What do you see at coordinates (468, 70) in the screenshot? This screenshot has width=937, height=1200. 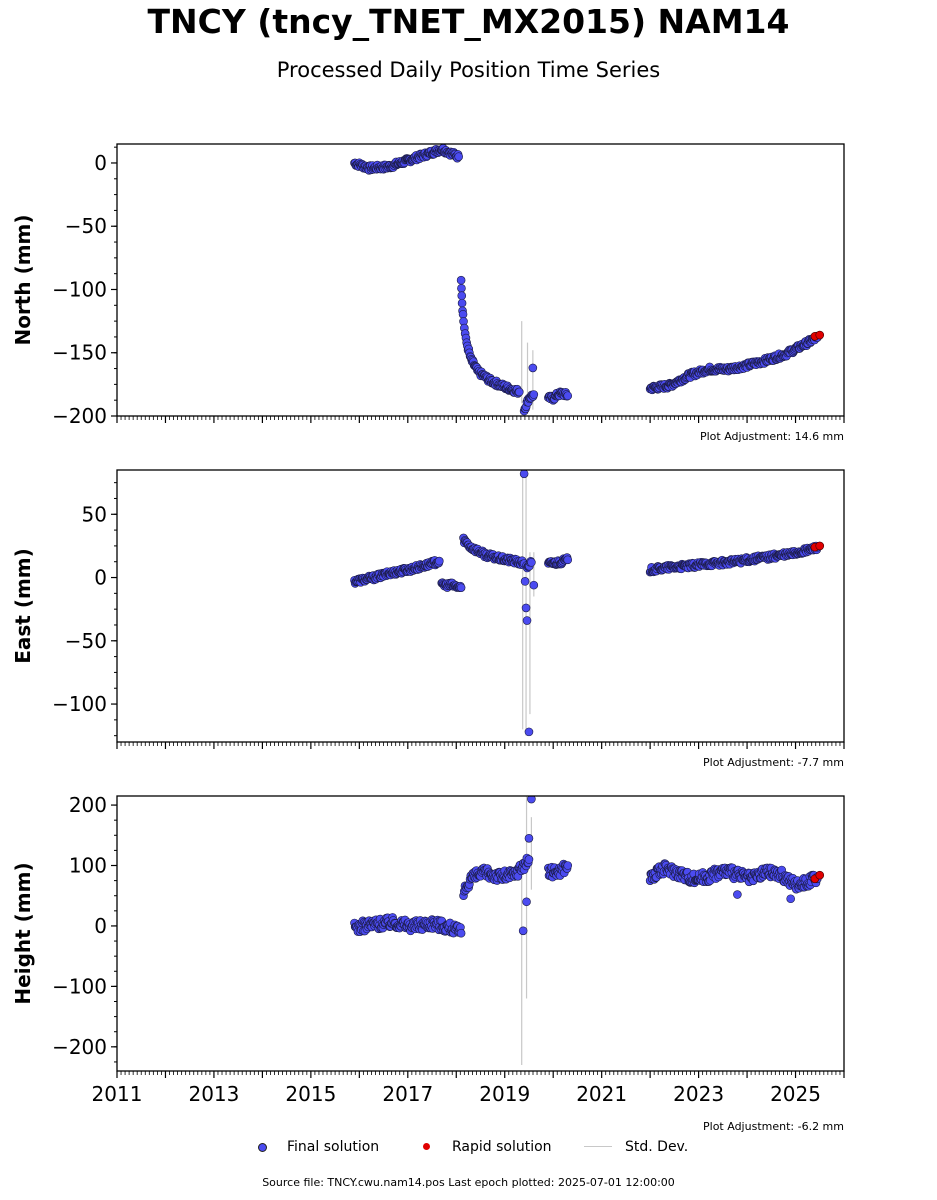 I see `chart-subtitle: Processed Daily Position Time Series` at bounding box center [468, 70].